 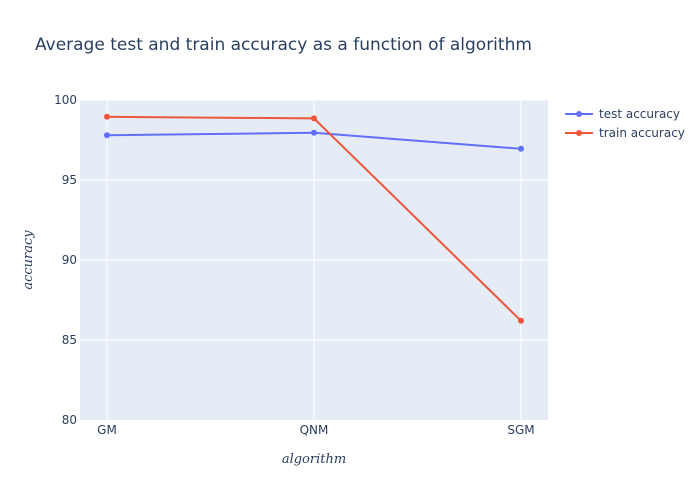 What do you see at coordinates (69, 420) in the screenshot?
I see `y-tick-label: 80` at bounding box center [69, 420].